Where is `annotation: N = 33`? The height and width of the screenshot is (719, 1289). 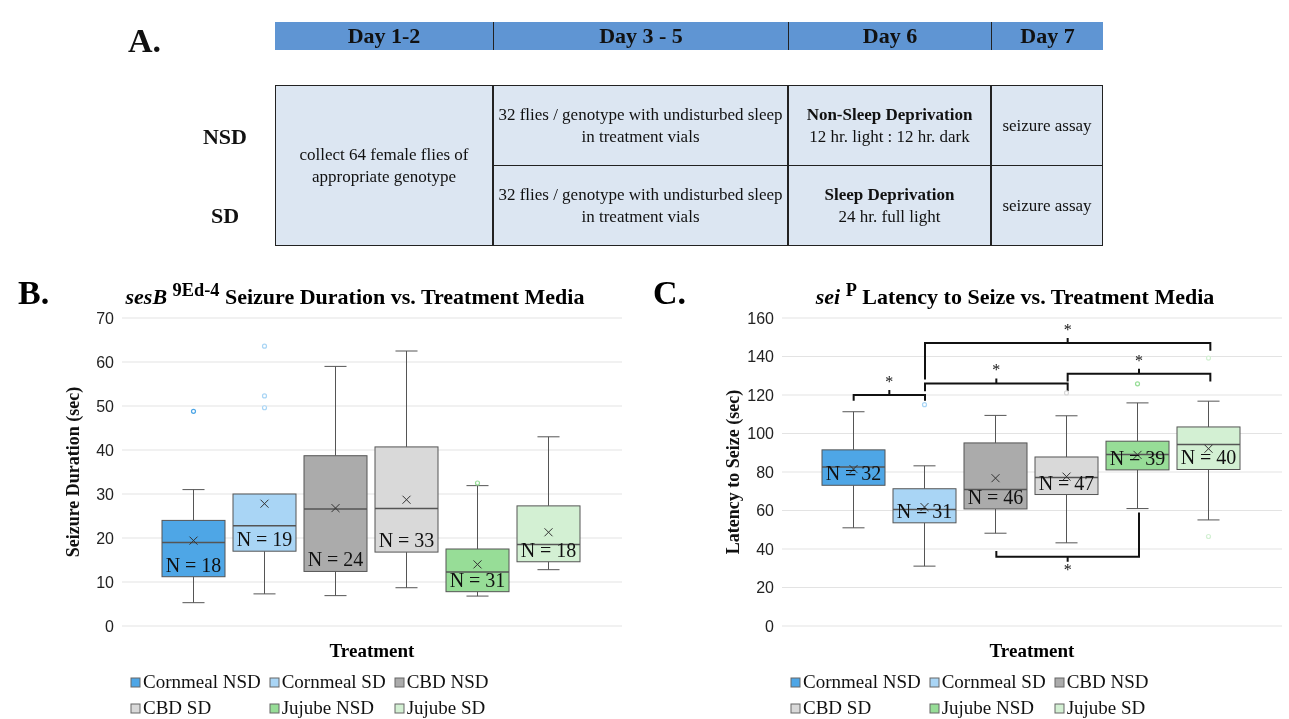
annotation: N = 33 is located at coordinates (406, 540).